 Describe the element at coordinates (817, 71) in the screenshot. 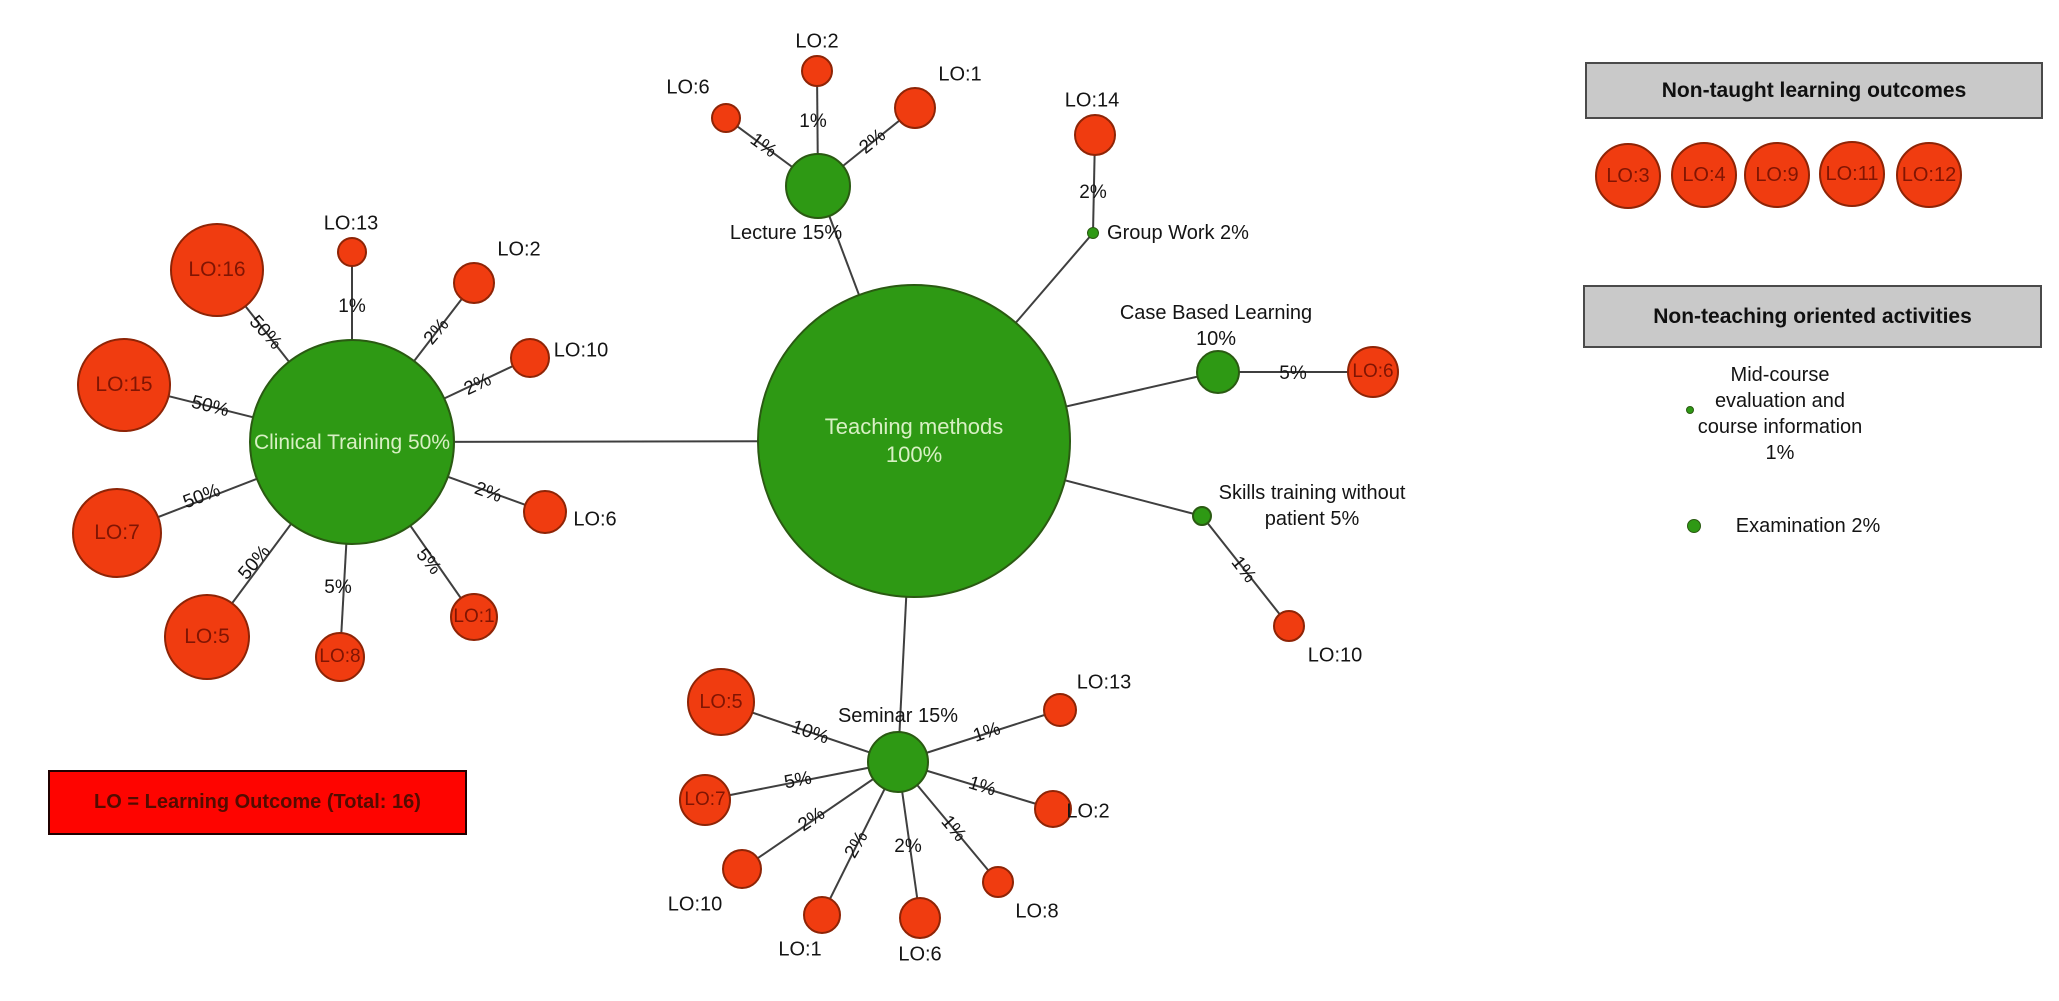

I see `node-lec-lo2` at that location.